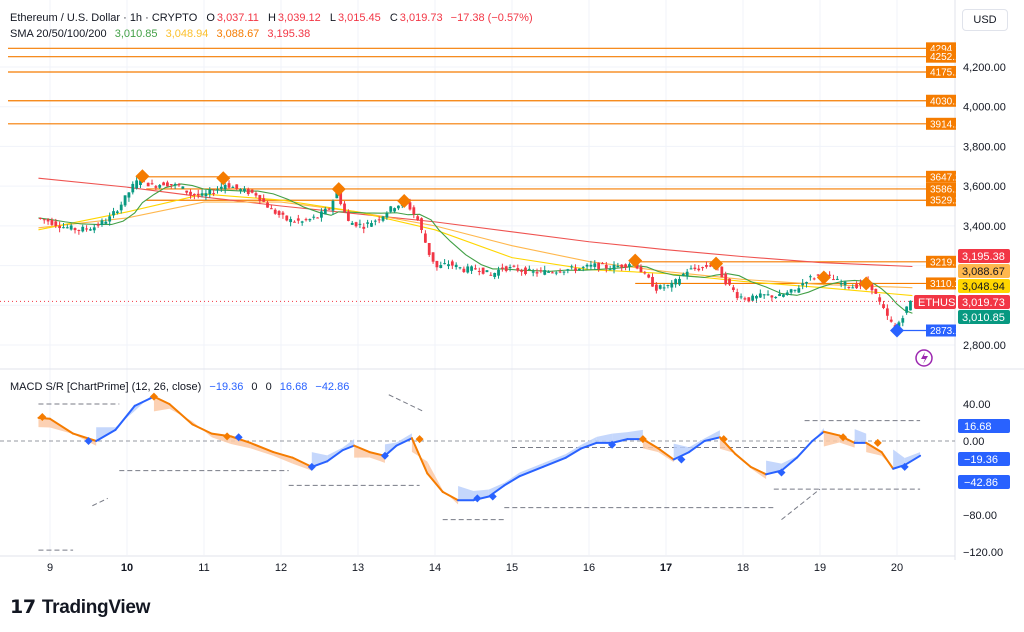 The height and width of the screenshot is (632, 1024). Describe the element at coordinates (127, 568) in the screenshot. I see `x-tick-label: 10` at that location.